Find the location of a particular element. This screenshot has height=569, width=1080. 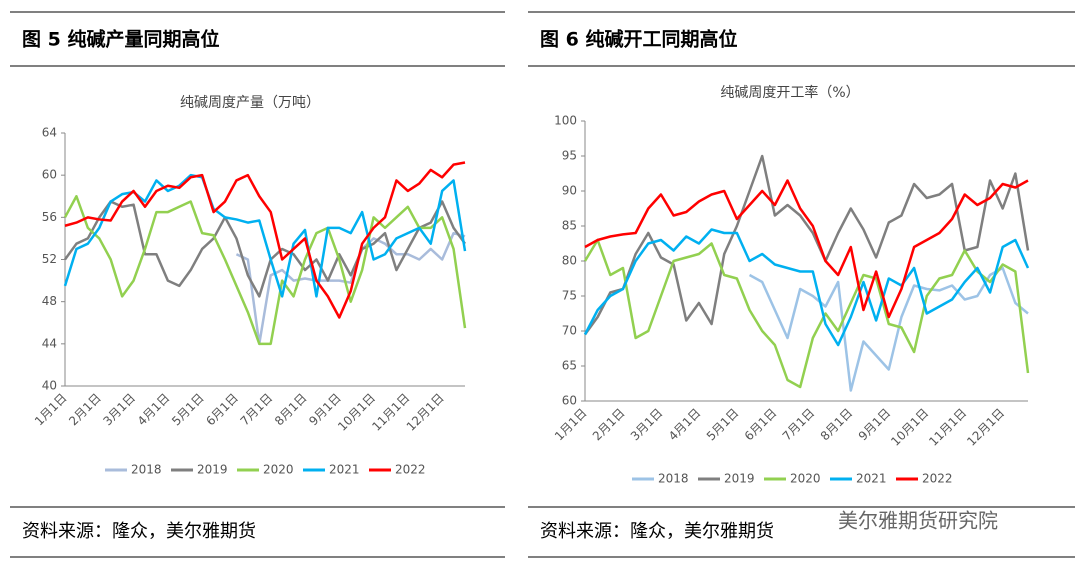

watermark: 美尔雅期货研究院 is located at coordinates (918, 521).